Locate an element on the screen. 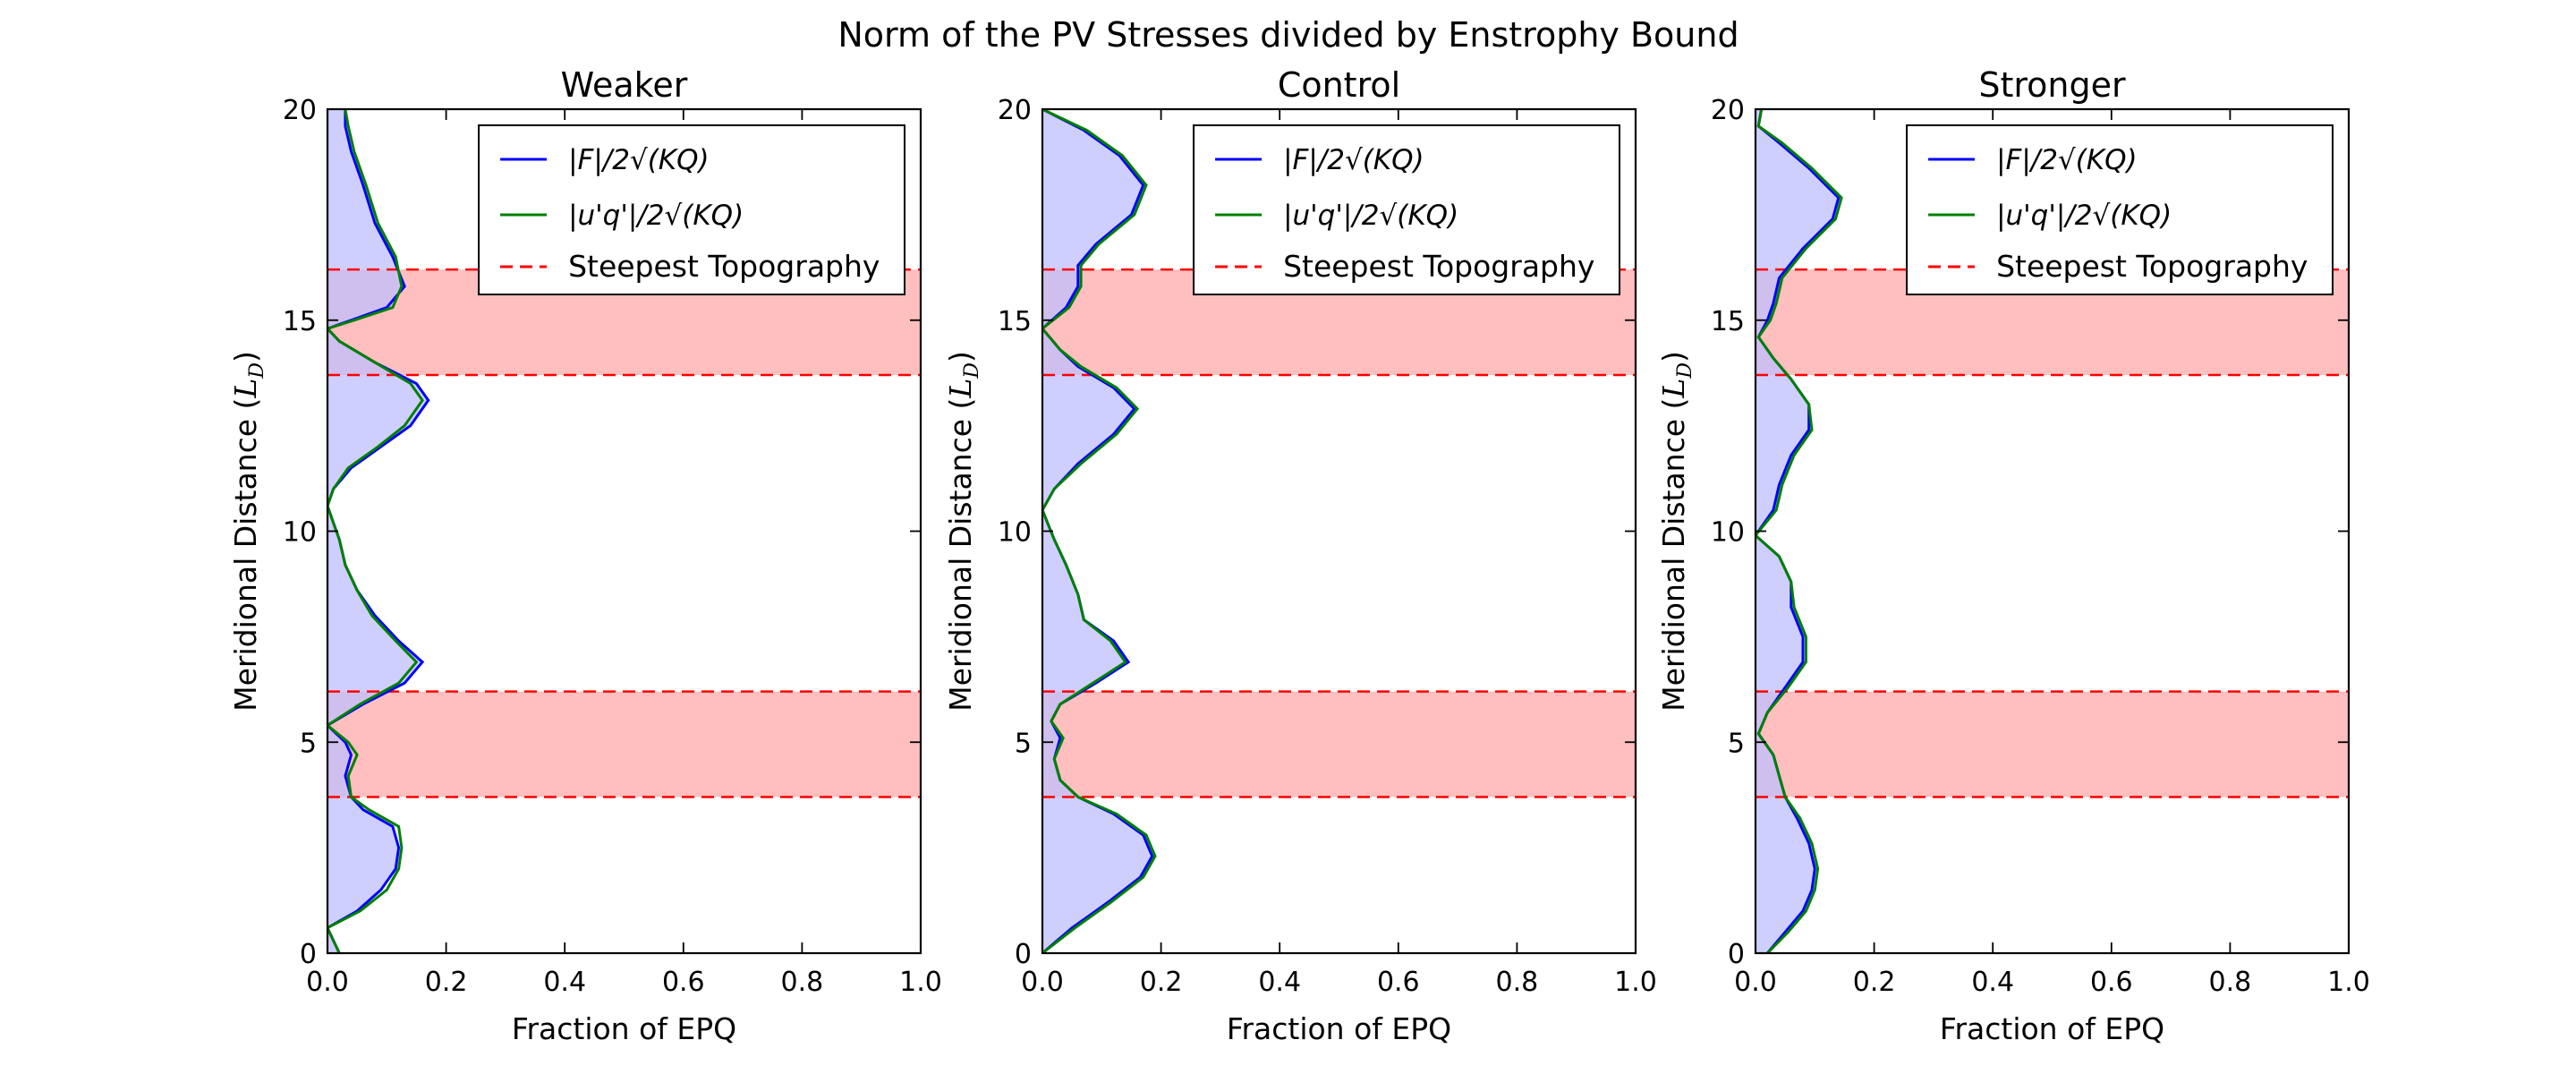  series-F-line is located at coordinates (1798, 531).